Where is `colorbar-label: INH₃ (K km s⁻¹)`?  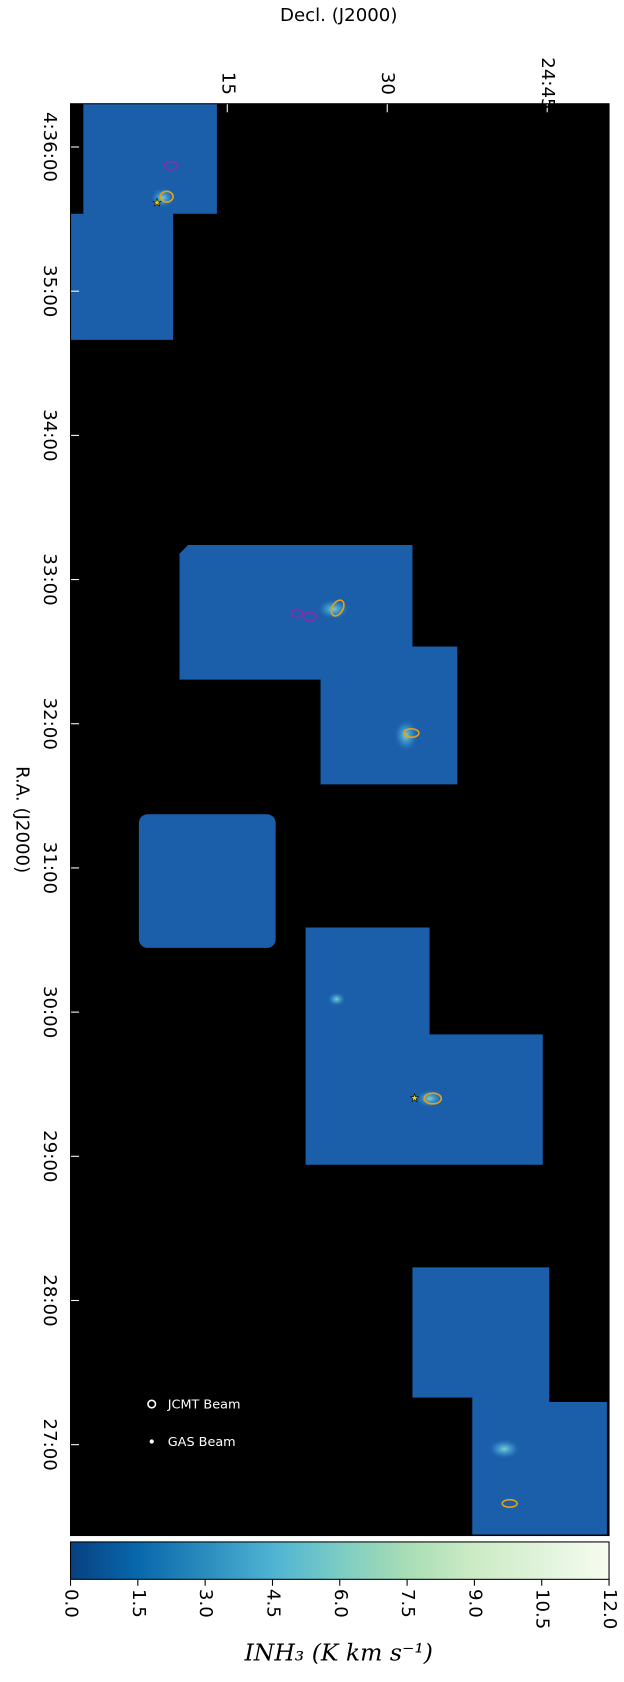 colorbar-label: INH₃ (K km s⁻¹) is located at coordinates (337, 1653).